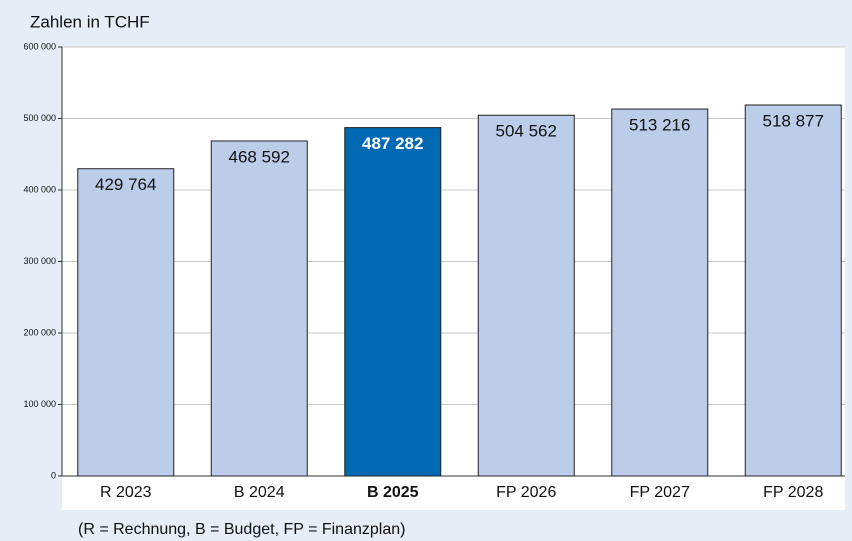 Image resolution: width=852 pixels, height=541 pixels. What do you see at coordinates (53, 475) in the screenshot?
I see `y-tick-label: 0` at bounding box center [53, 475].